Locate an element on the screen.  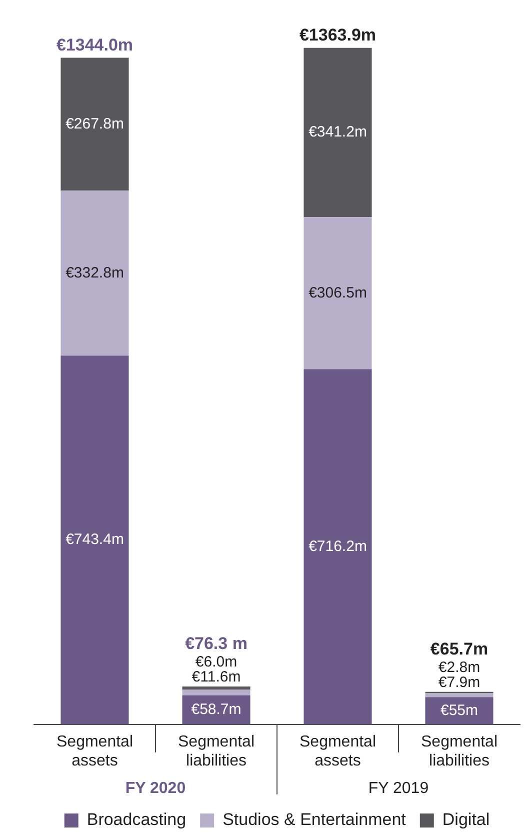
data-label: €341.2m is located at coordinates (337, 132).